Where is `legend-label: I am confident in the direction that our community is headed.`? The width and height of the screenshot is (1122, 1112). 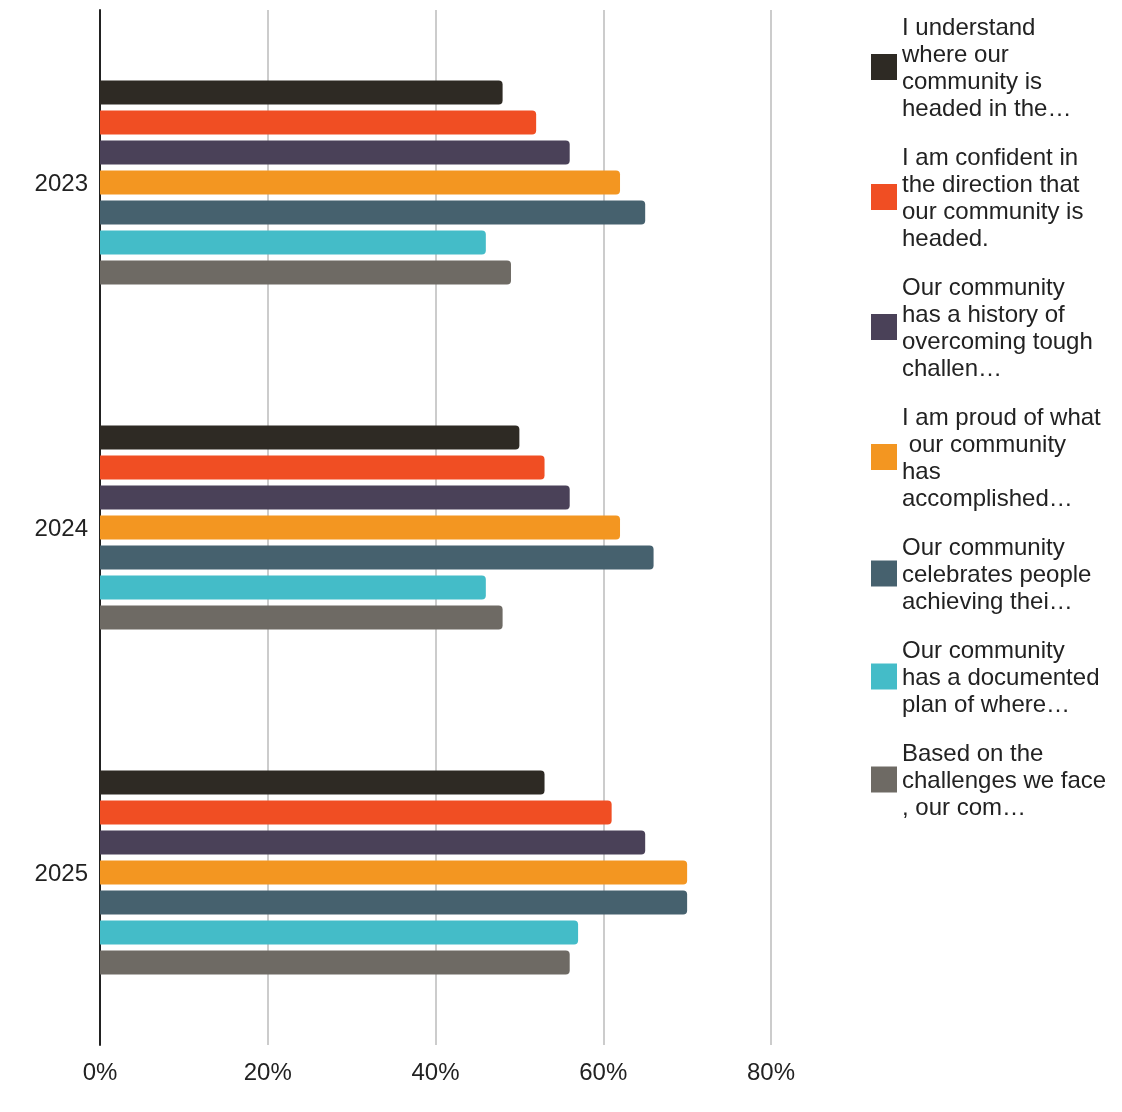
legend-label: I am confident in the direction that our community is headed. is located at coordinates (996, 197).